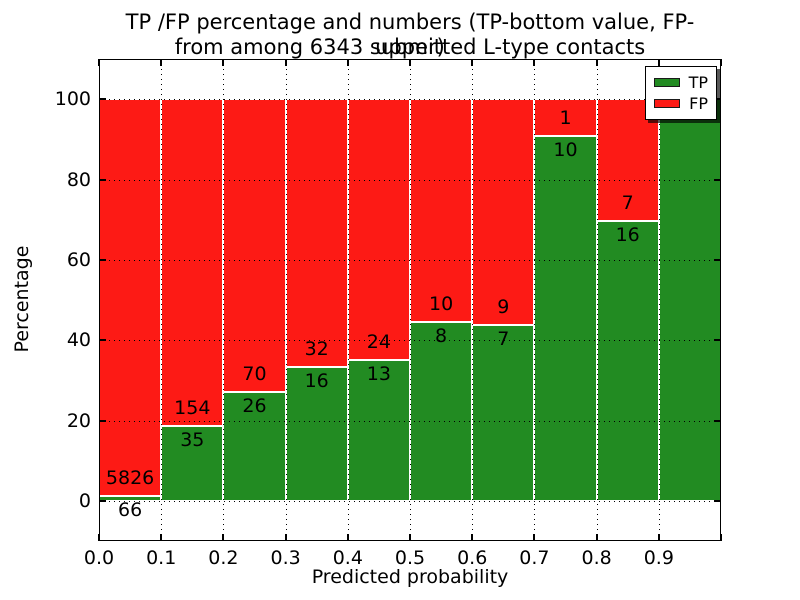  I want to click on fp-count-label: 7, so click(627, 203).